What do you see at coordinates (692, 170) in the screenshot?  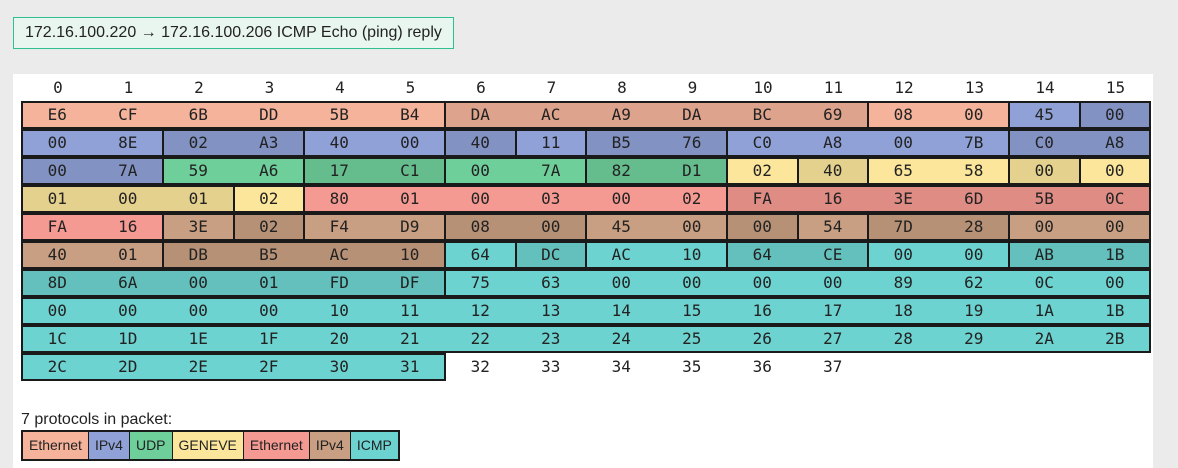 I see `byte-cell: D1` at bounding box center [692, 170].